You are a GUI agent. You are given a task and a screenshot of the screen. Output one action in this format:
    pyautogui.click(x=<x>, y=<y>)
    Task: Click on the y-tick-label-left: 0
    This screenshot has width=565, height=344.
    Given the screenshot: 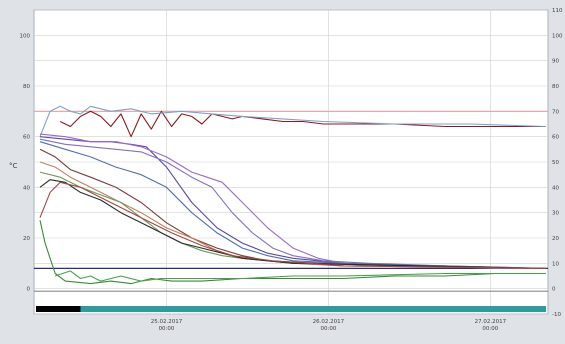 What is the action you would take?
    pyautogui.click(x=29, y=290)
    